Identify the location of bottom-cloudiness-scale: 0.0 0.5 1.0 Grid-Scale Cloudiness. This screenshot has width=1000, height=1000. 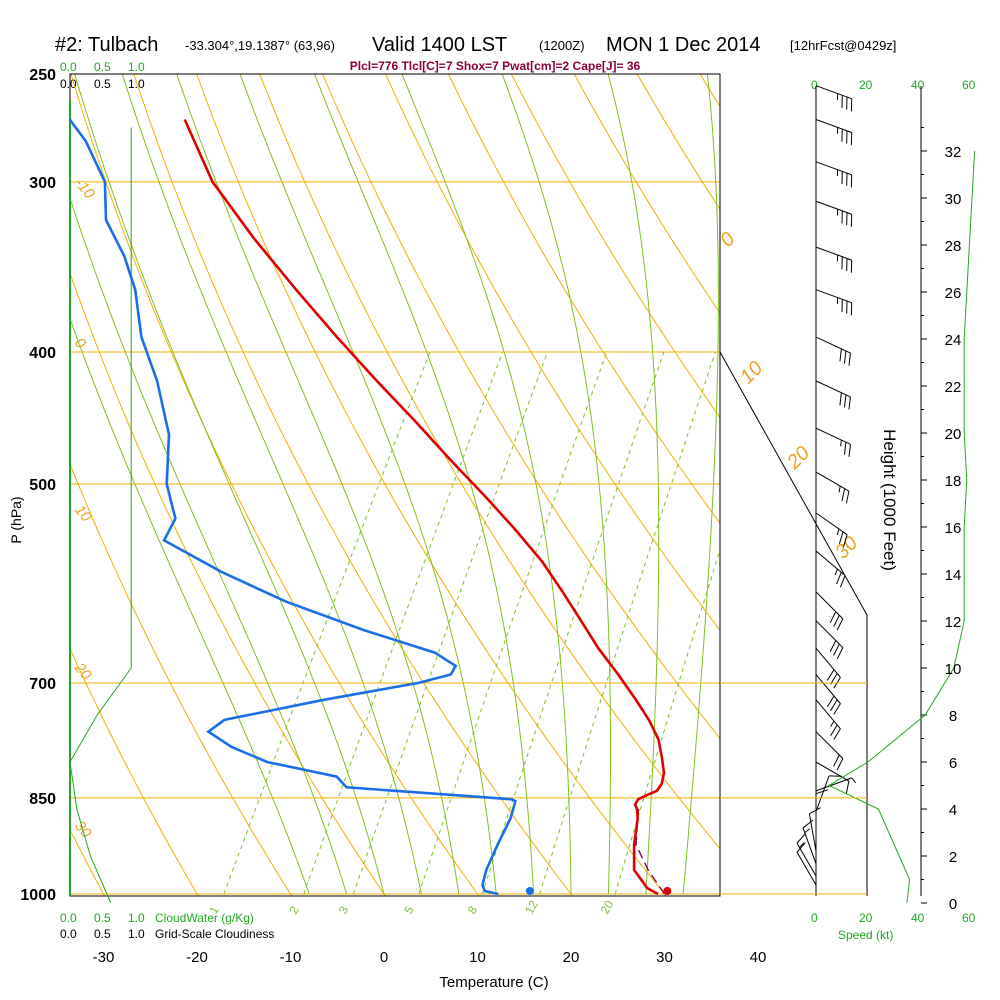
(167, 934).